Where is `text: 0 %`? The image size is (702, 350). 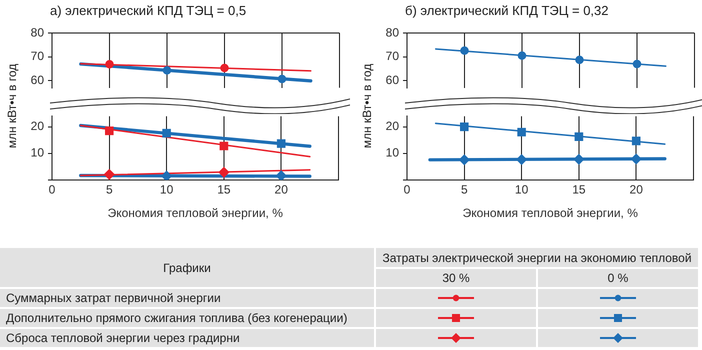
text: 0 % is located at coordinates (618, 278).